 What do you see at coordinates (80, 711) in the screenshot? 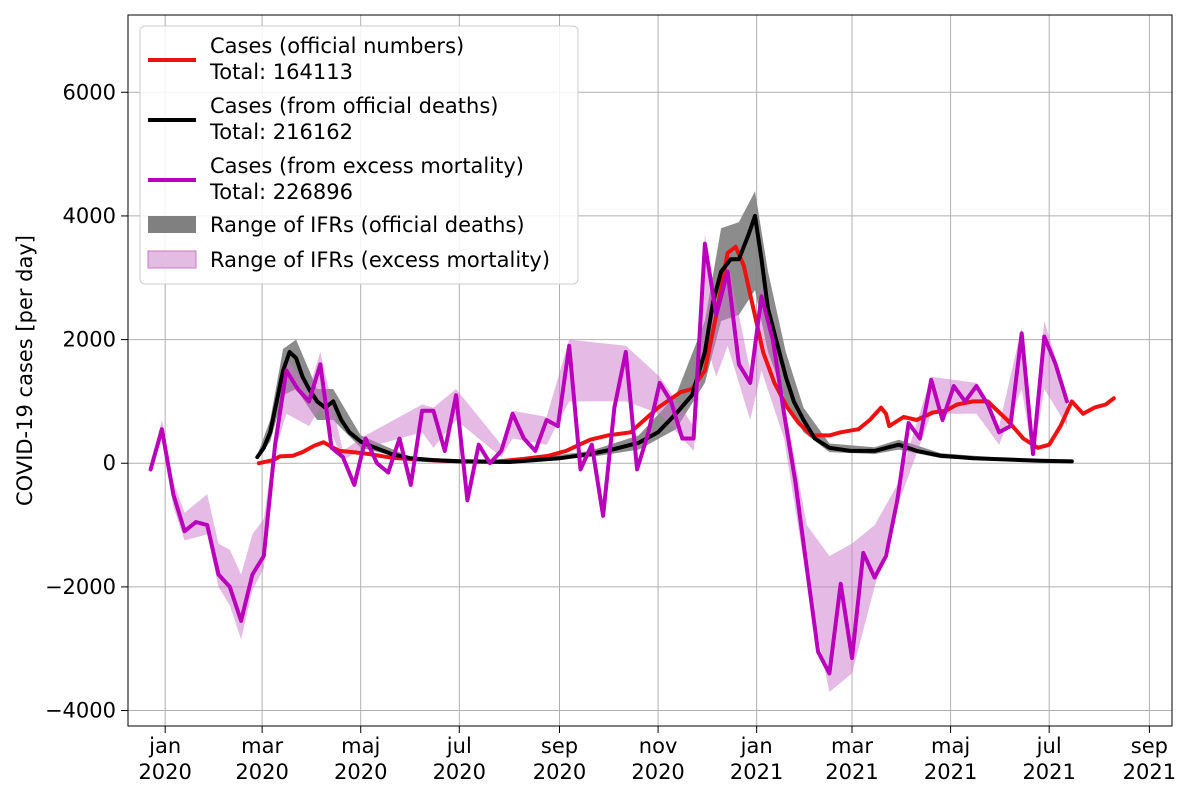
I see `y-tick-label: −4000` at bounding box center [80, 711].